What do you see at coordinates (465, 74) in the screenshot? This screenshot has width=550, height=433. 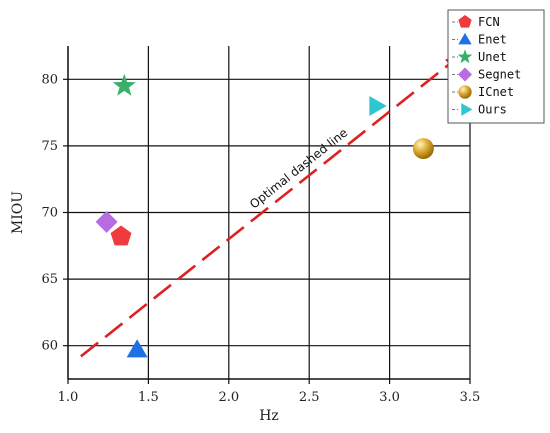 I see `legend-marker-segnet` at bounding box center [465, 74].